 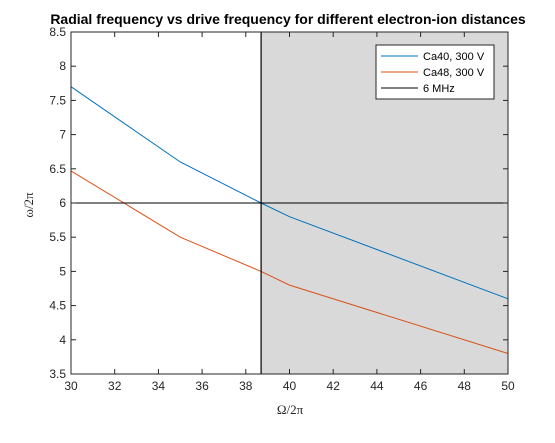 What do you see at coordinates (421, 386) in the screenshot?
I see `x-tick-label: 46` at bounding box center [421, 386].